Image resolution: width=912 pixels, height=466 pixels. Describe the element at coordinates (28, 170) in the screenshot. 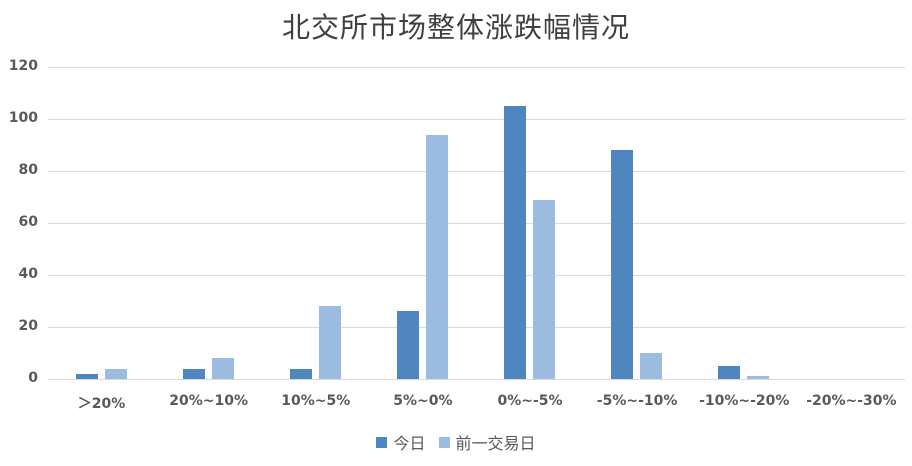

I see `y-tick-label: 80` at that location.